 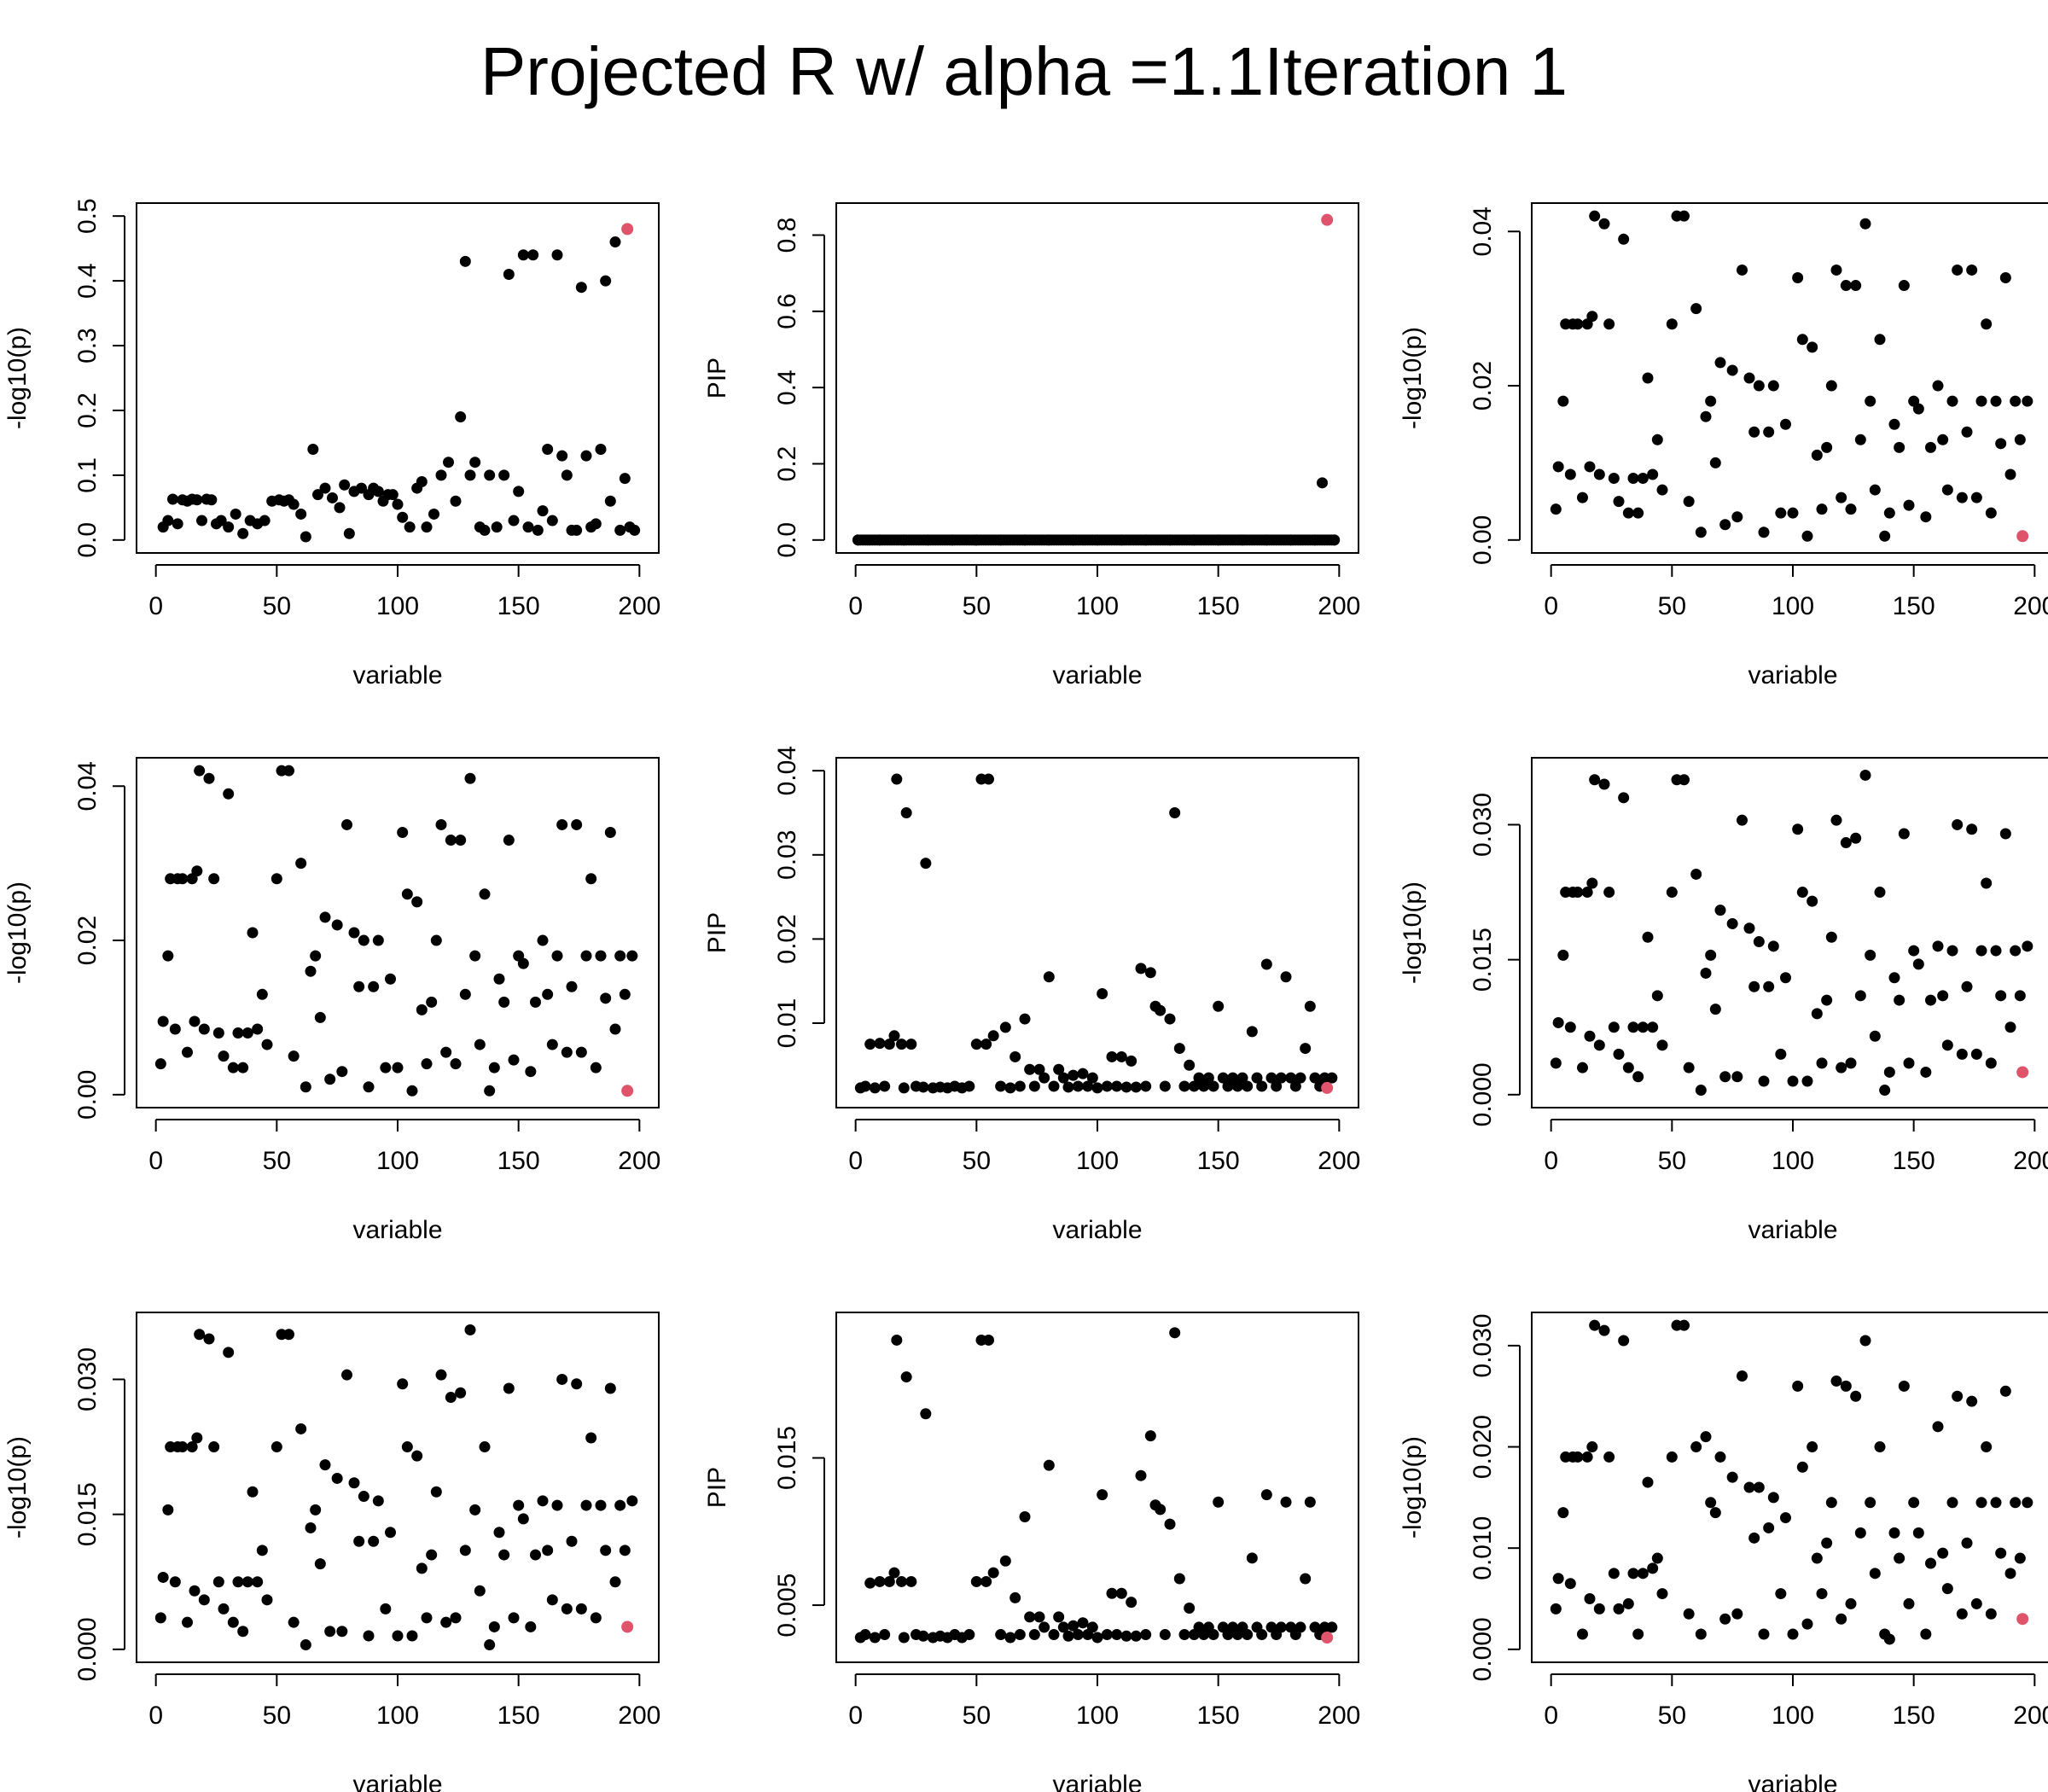 I want to click on y-tick-label: 0.015, so click(x=87, y=1514).